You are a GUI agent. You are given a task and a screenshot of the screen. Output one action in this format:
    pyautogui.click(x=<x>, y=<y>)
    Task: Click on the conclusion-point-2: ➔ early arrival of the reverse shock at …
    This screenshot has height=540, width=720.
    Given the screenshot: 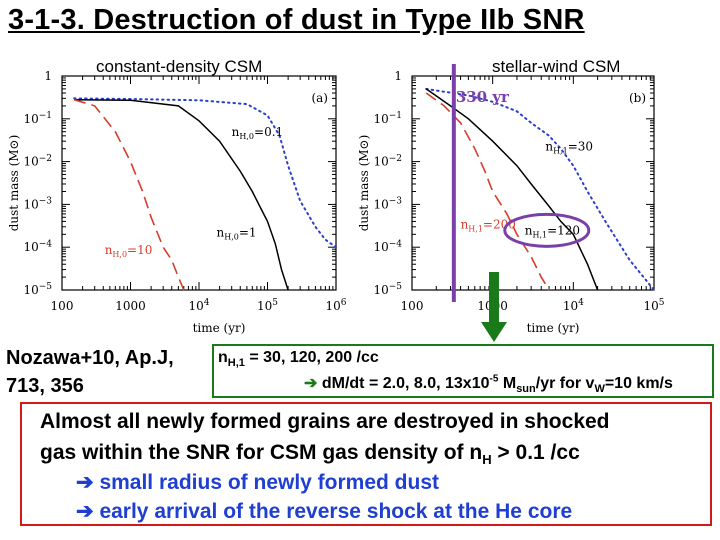 What is the action you would take?
    pyautogui.click(x=324, y=511)
    